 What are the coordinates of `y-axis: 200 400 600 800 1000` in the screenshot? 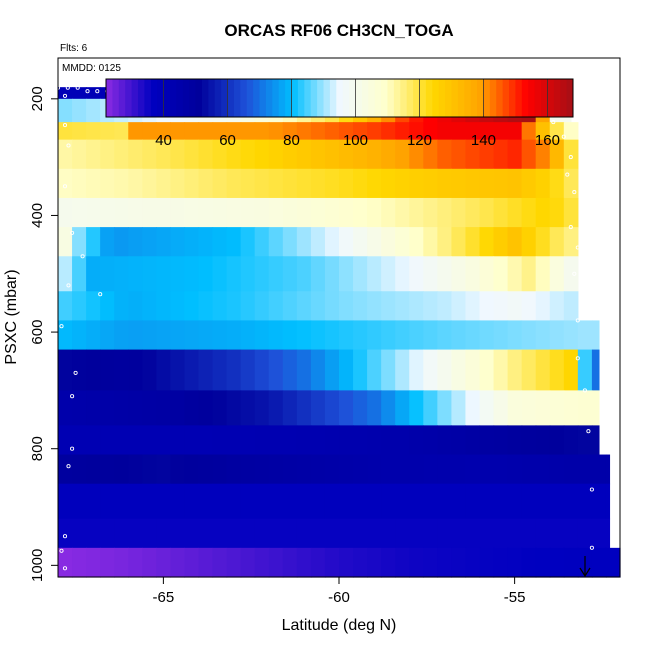 It's located at (43, 334).